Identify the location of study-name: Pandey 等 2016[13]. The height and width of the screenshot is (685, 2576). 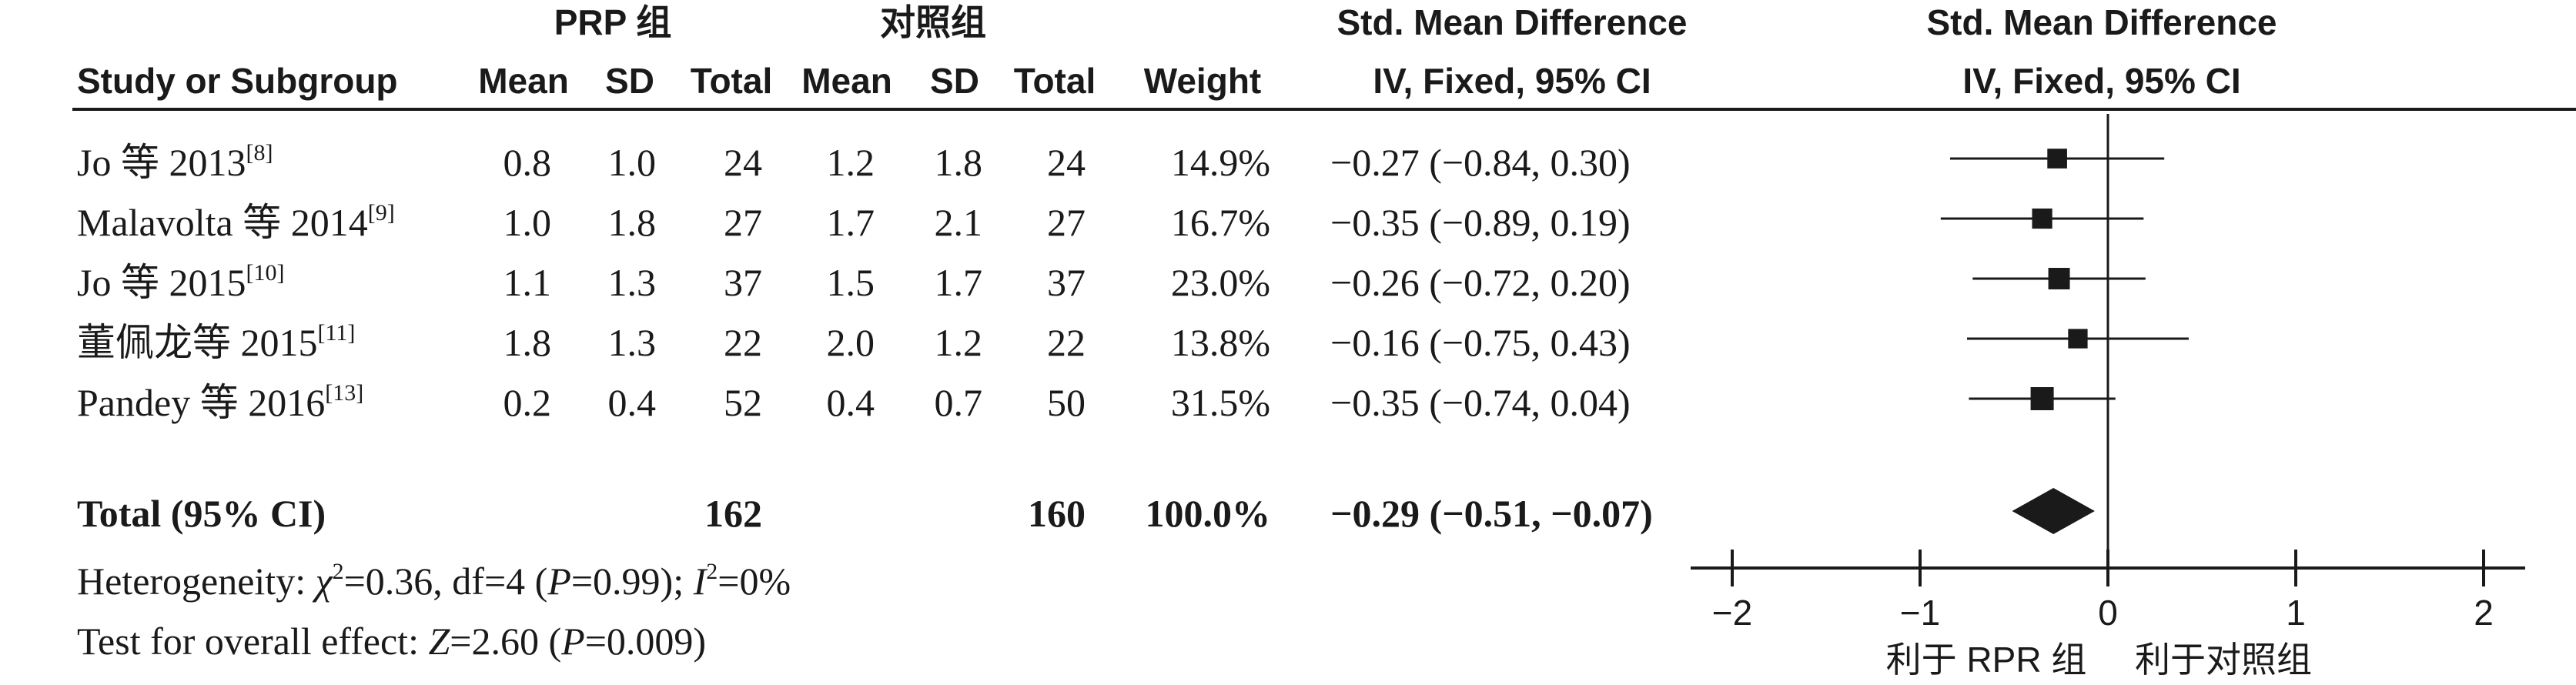
(221, 402).